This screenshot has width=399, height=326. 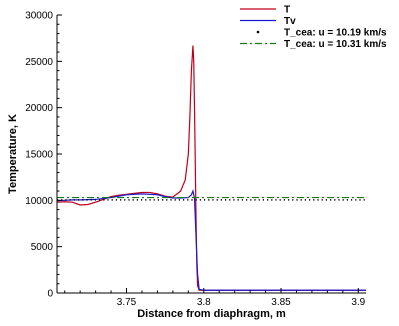 I want to click on x-tick-label-0: 3.75, so click(x=127, y=302).